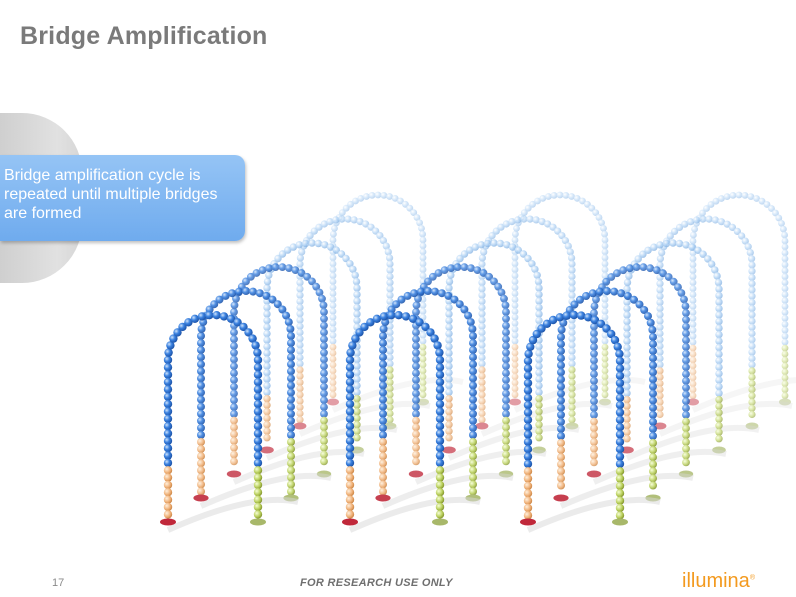  Describe the element at coordinates (144, 36) in the screenshot. I see `slide-title: Bridge Amplification` at that location.